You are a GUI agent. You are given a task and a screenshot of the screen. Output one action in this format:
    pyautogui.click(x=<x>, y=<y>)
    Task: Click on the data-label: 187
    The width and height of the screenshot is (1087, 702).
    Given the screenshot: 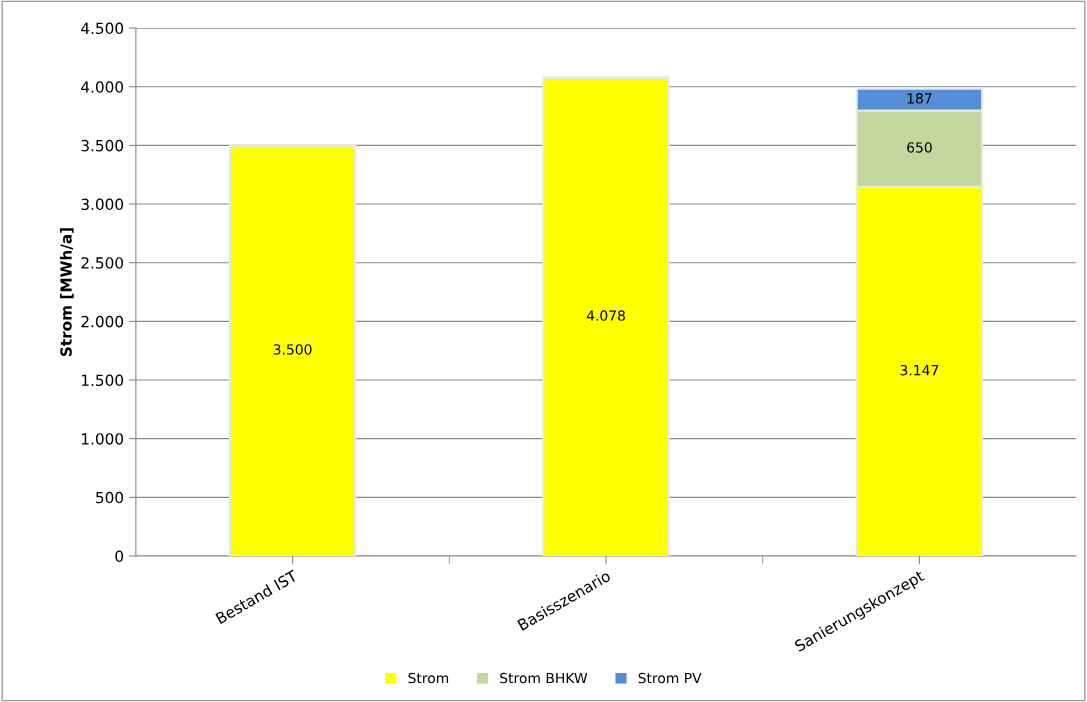 What is the action you would take?
    pyautogui.click(x=919, y=98)
    